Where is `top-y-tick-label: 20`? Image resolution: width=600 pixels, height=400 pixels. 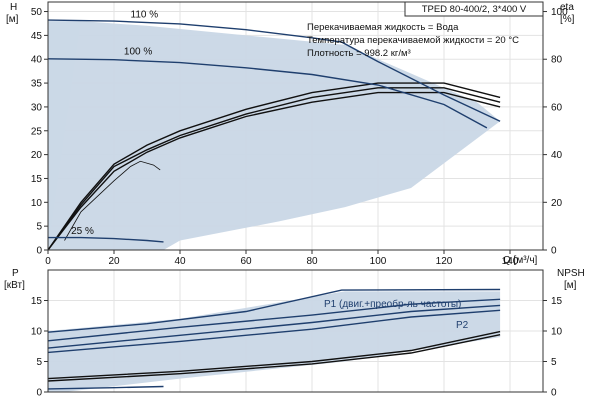
top-y-tick-label: 20 is located at coordinates (37, 155).